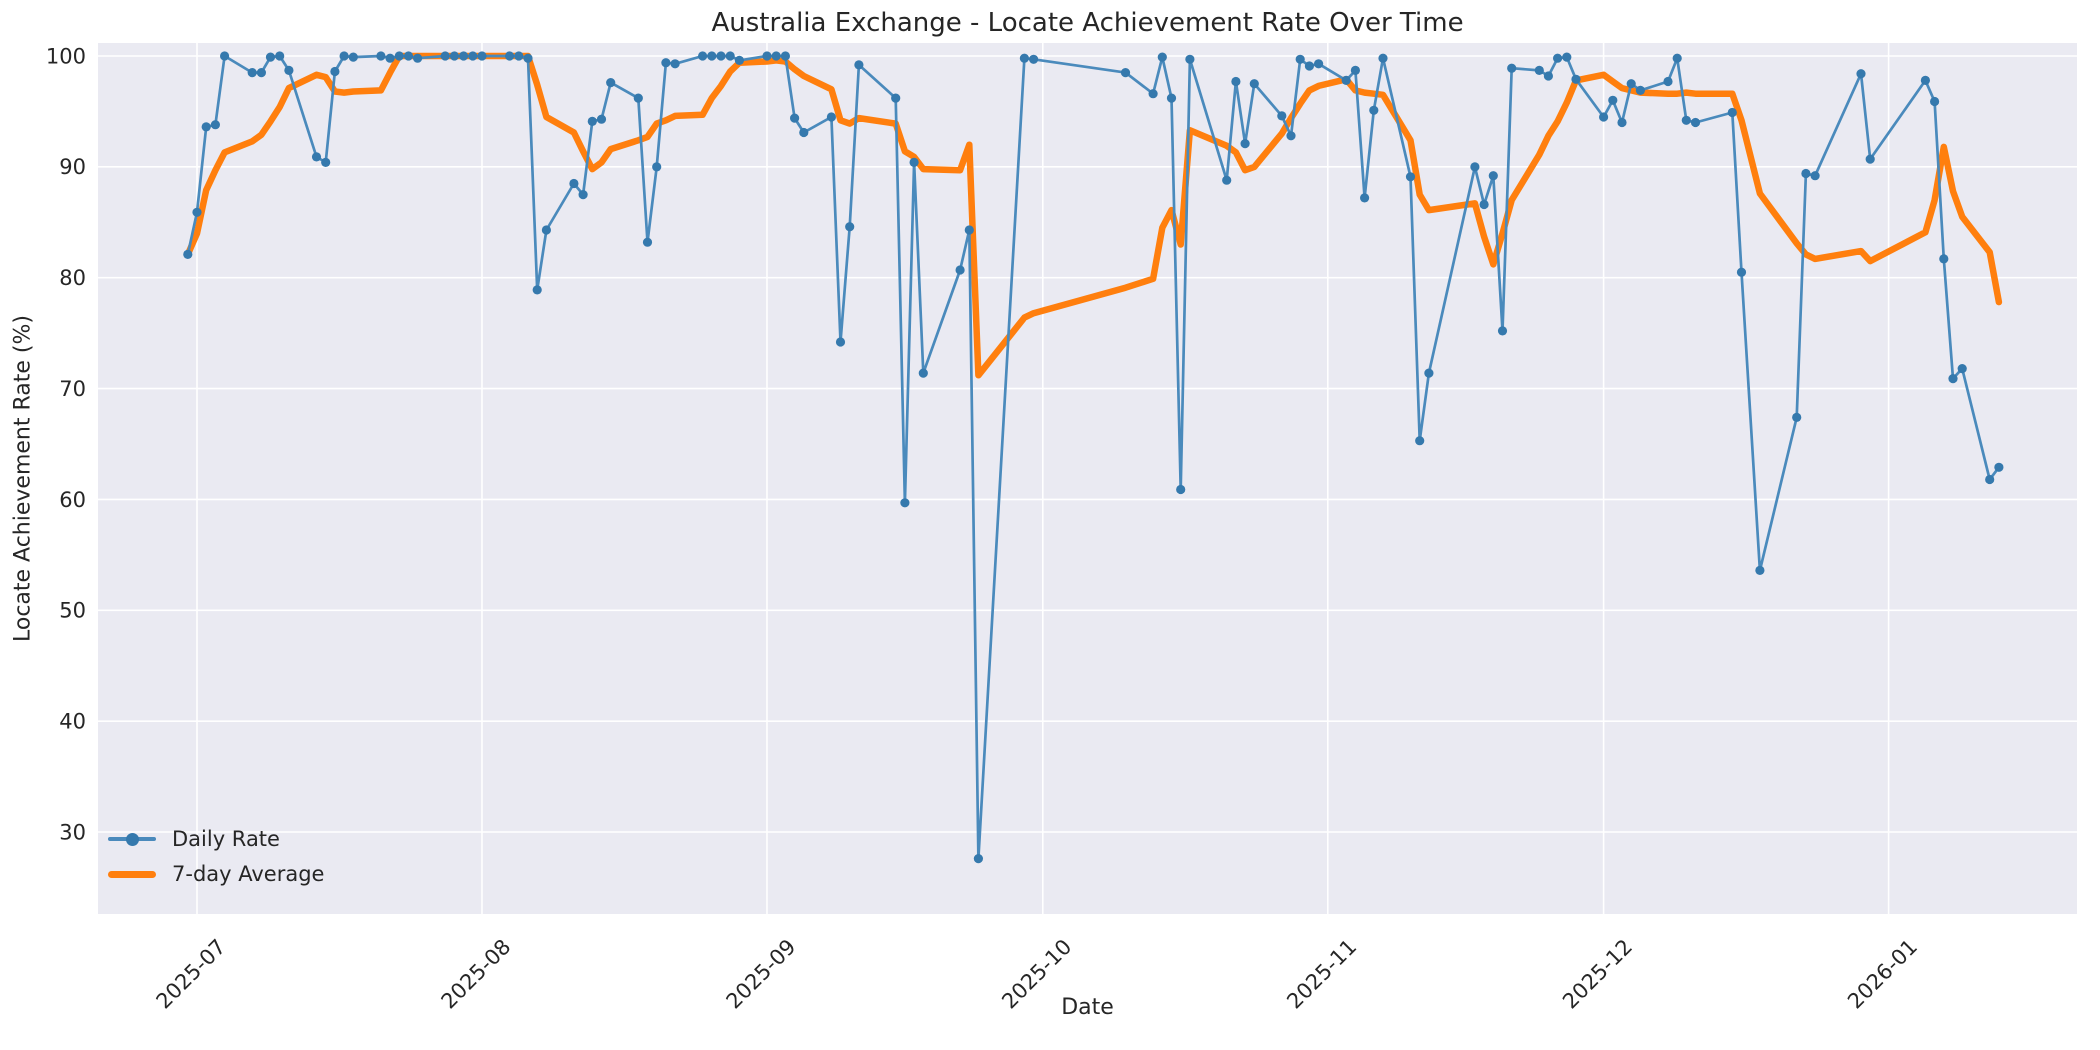 The height and width of the screenshot is (1050, 2100). What do you see at coordinates (23, 479) in the screenshot?
I see `y-axis-label: Locate Achievement Rate (%)` at bounding box center [23, 479].